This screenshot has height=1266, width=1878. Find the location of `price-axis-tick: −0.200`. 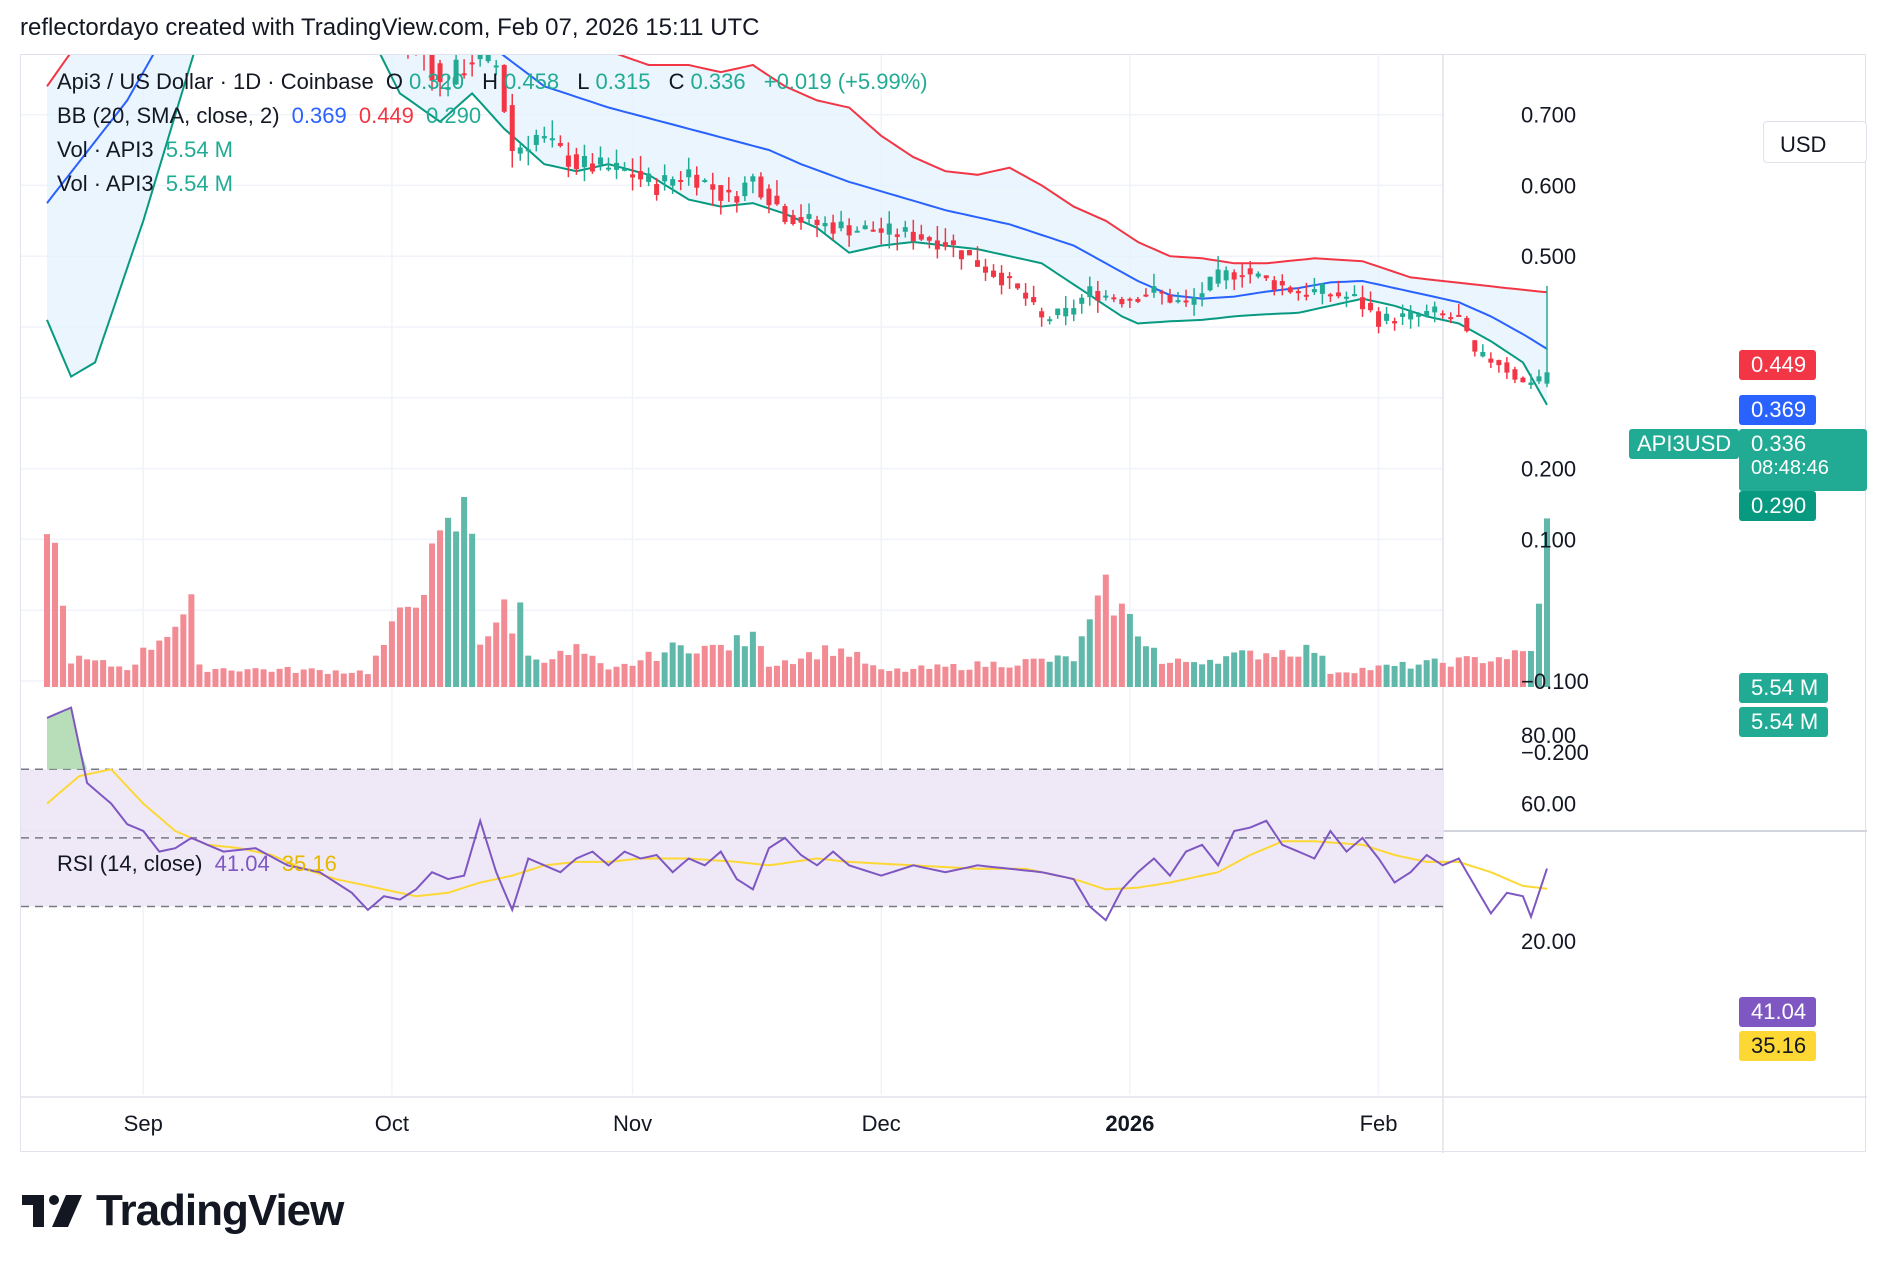

price-axis-tick: −0.200 is located at coordinates (1555, 752).